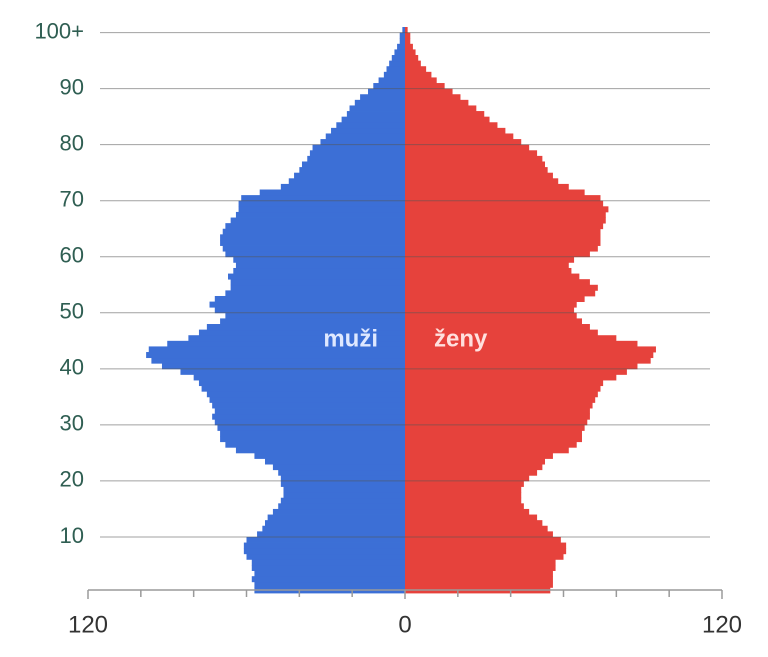 The image size is (768, 657). I want to click on y-tick-label: 20, so click(72, 479).